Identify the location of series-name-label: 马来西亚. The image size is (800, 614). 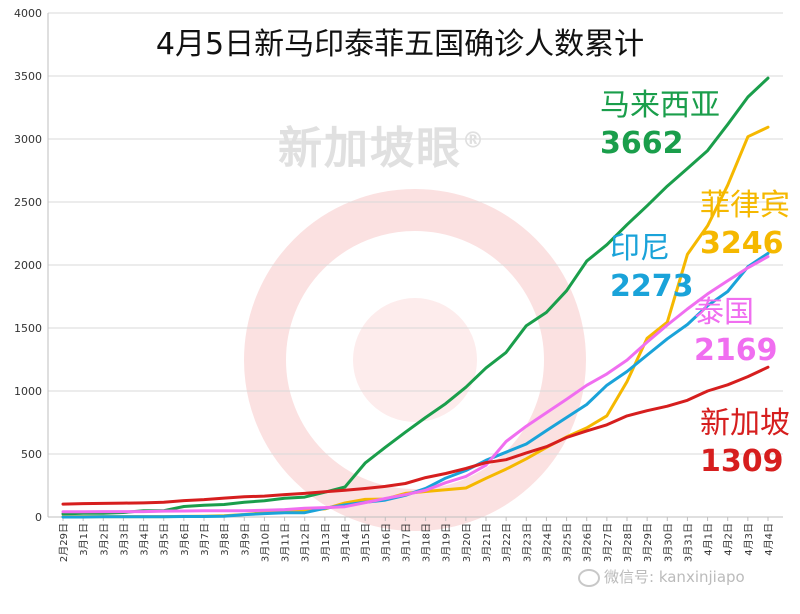
(660, 105).